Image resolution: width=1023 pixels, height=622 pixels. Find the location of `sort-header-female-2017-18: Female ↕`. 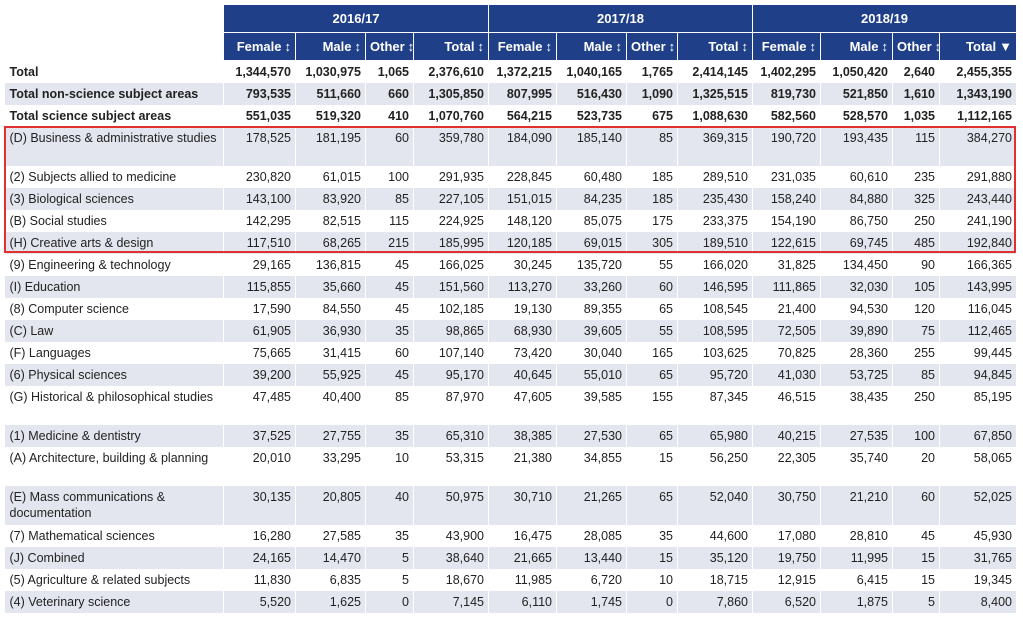

sort-header-female-2017-18: Female ↕ is located at coordinates (522, 46).